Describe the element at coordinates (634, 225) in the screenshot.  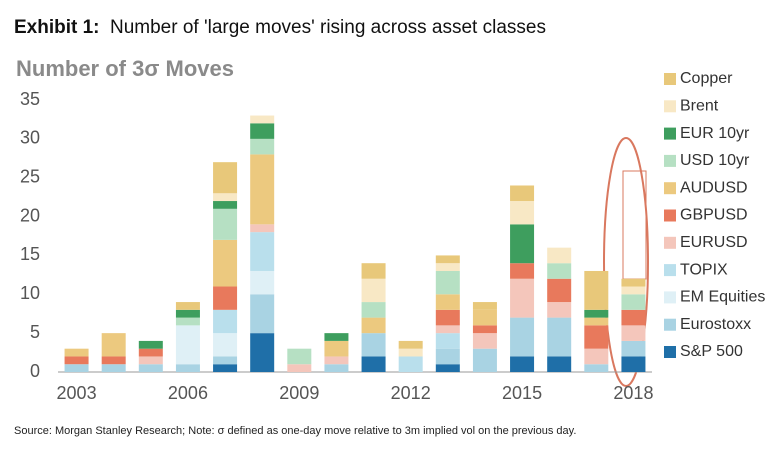
I see `highlight-box` at that location.